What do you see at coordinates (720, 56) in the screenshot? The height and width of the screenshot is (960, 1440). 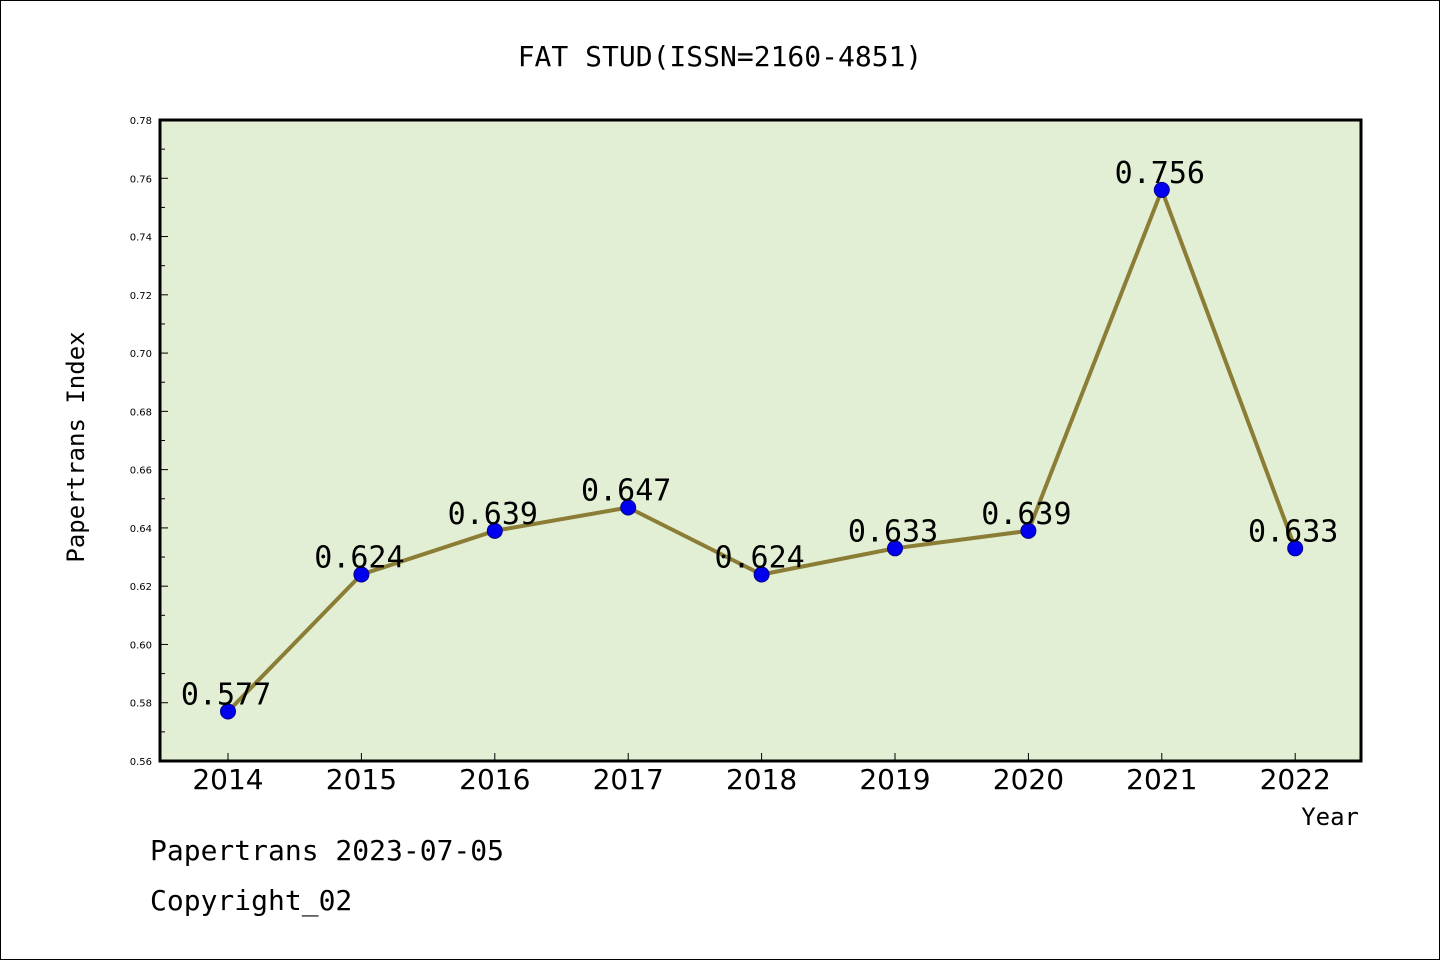 I see `chart-title: FAT STUD(ISSN=2160-4851)` at bounding box center [720, 56].